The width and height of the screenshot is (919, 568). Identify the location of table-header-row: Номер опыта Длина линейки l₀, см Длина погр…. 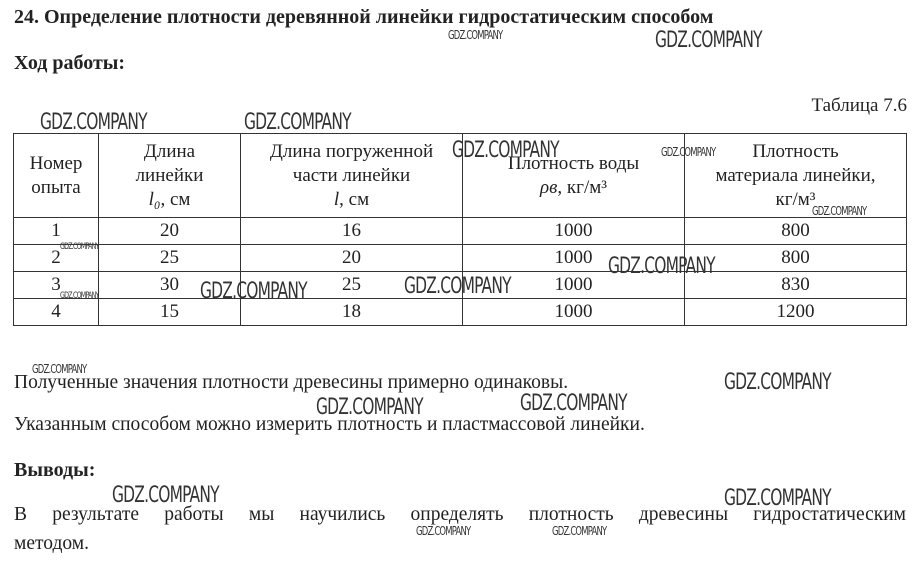
(460, 175).